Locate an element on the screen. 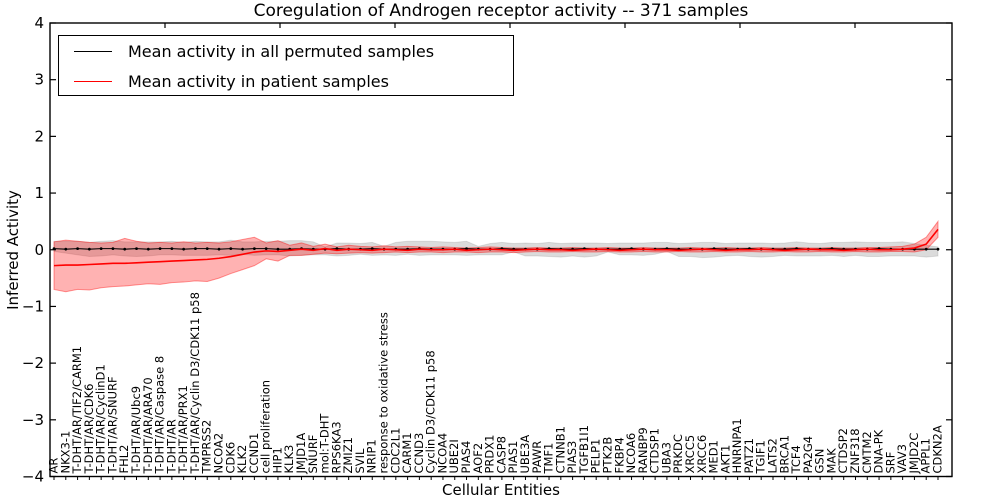  x-tick-label: TMPRSS2 is located at coordinates (207, 447).